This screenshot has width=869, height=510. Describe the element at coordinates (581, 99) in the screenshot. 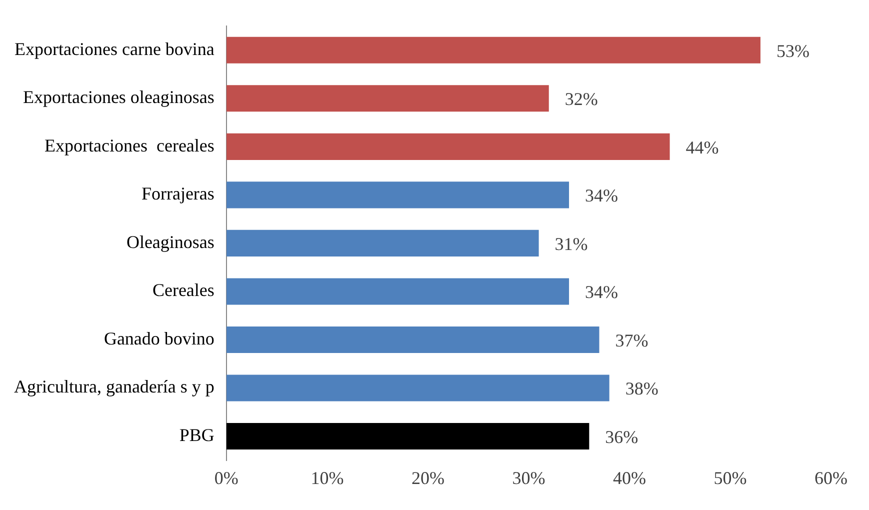

I see `data-label: 32%` at that location.